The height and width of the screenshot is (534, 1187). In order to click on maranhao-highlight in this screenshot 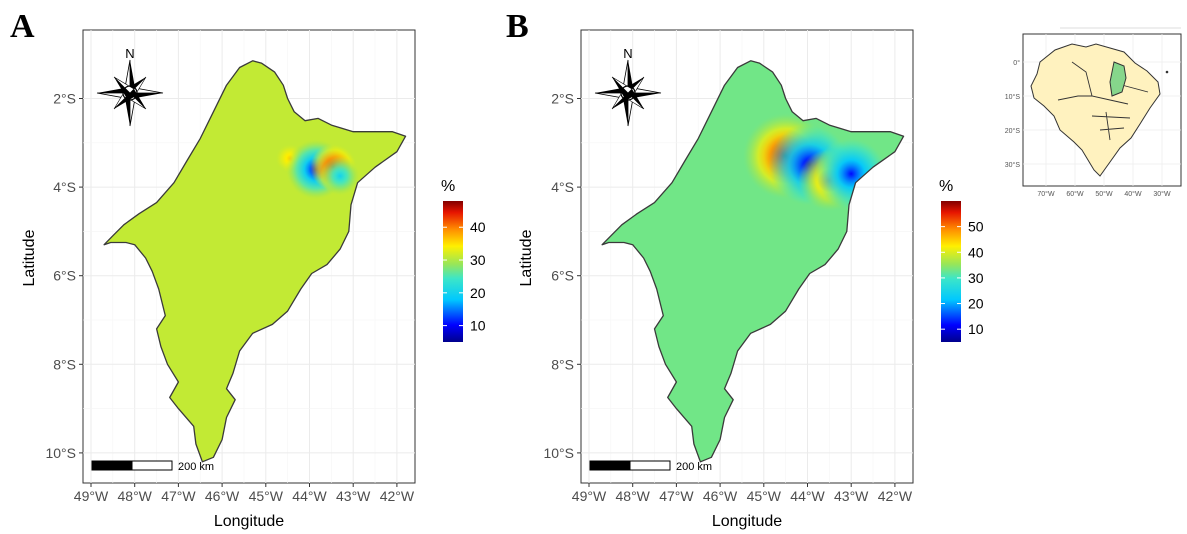, I will do `click(1118, 79)`.